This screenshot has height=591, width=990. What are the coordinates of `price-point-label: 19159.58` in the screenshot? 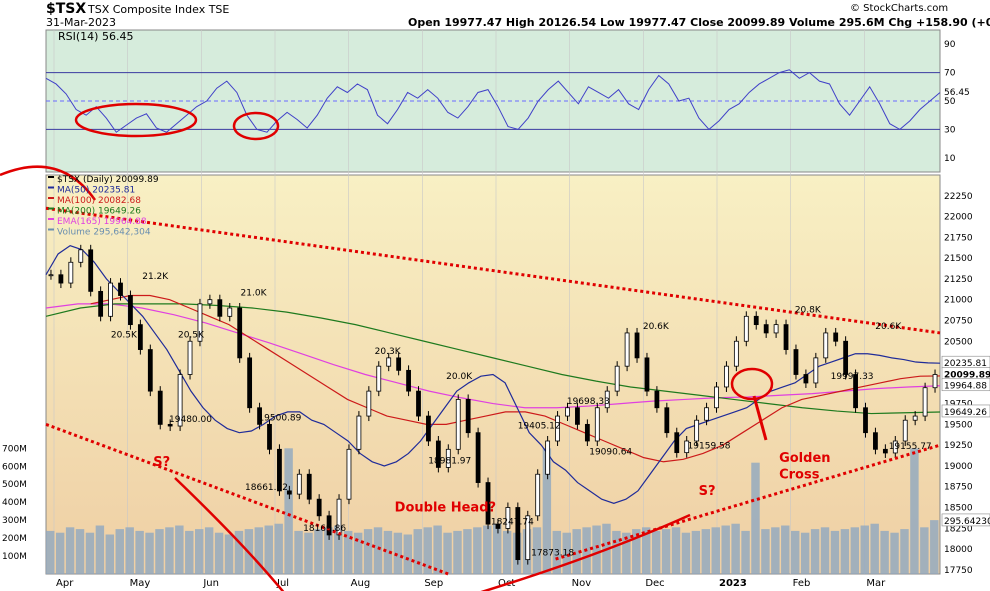 It's located at (709, 447).